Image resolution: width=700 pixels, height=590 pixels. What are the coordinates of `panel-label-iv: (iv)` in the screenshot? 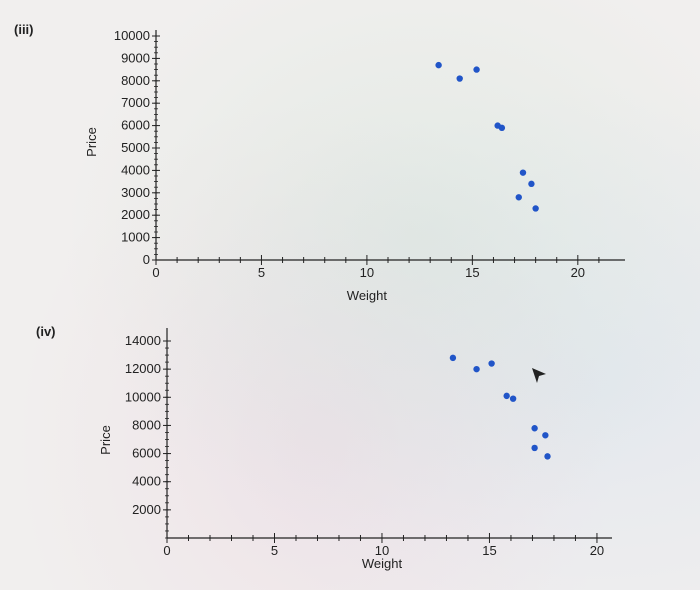 It's located at (46, 331).